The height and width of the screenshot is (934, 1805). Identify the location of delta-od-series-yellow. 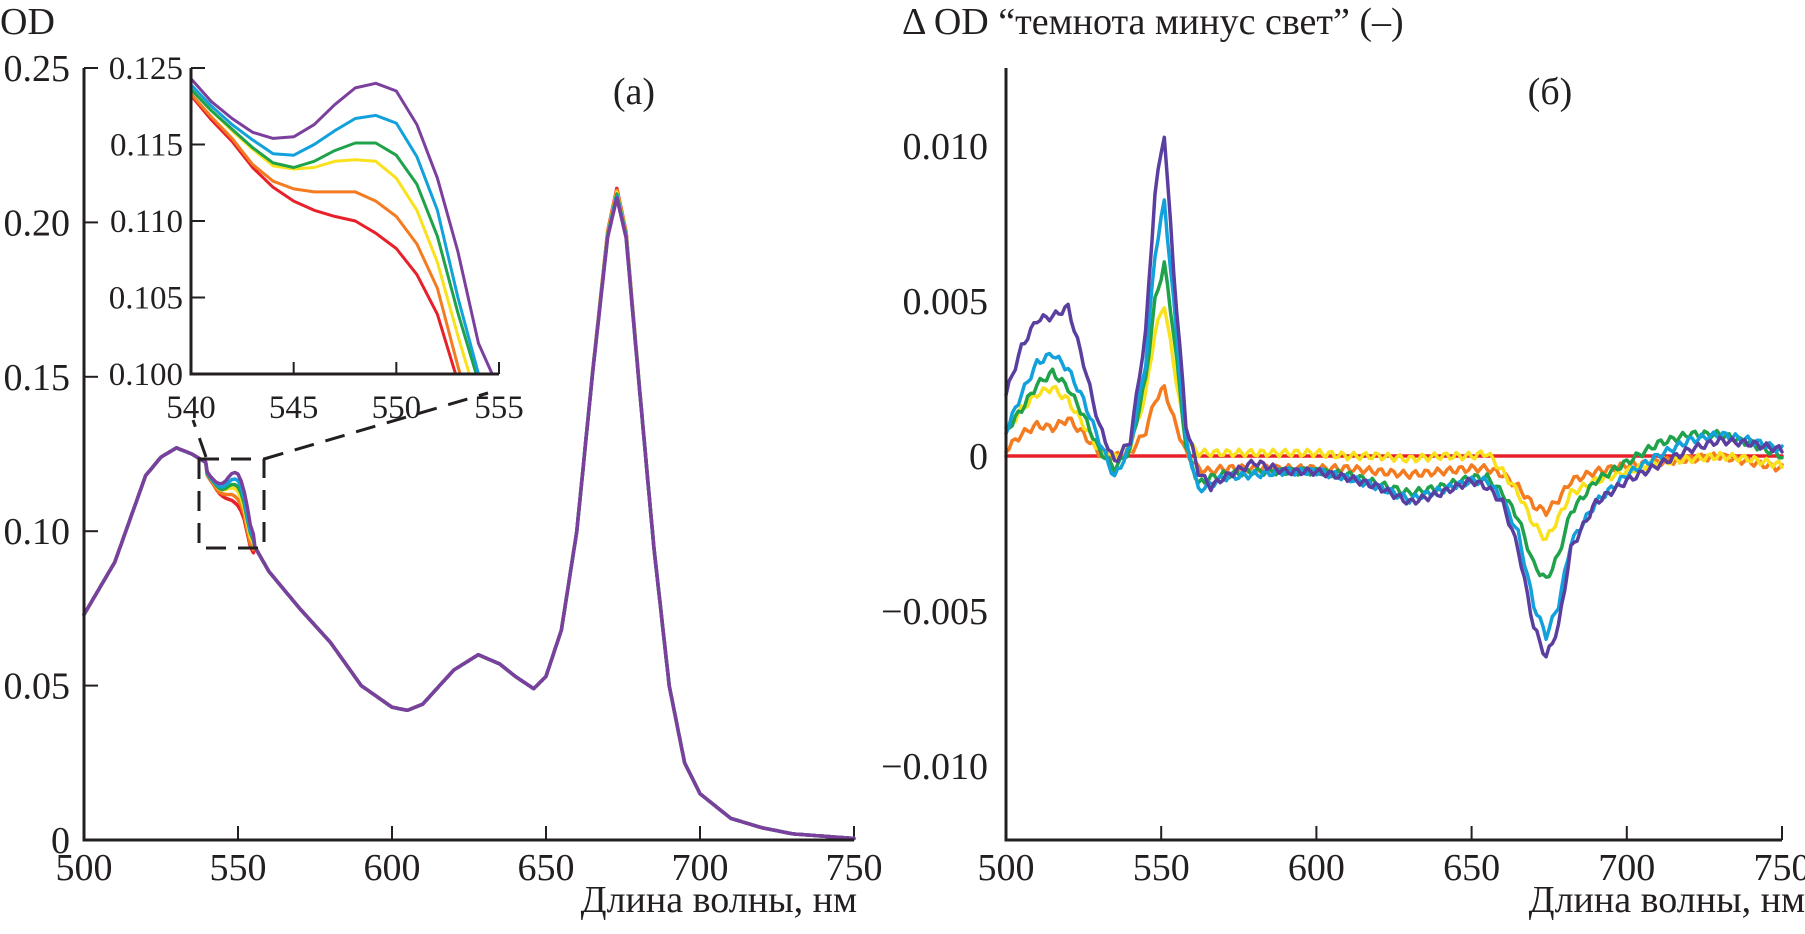
(1394, 424).